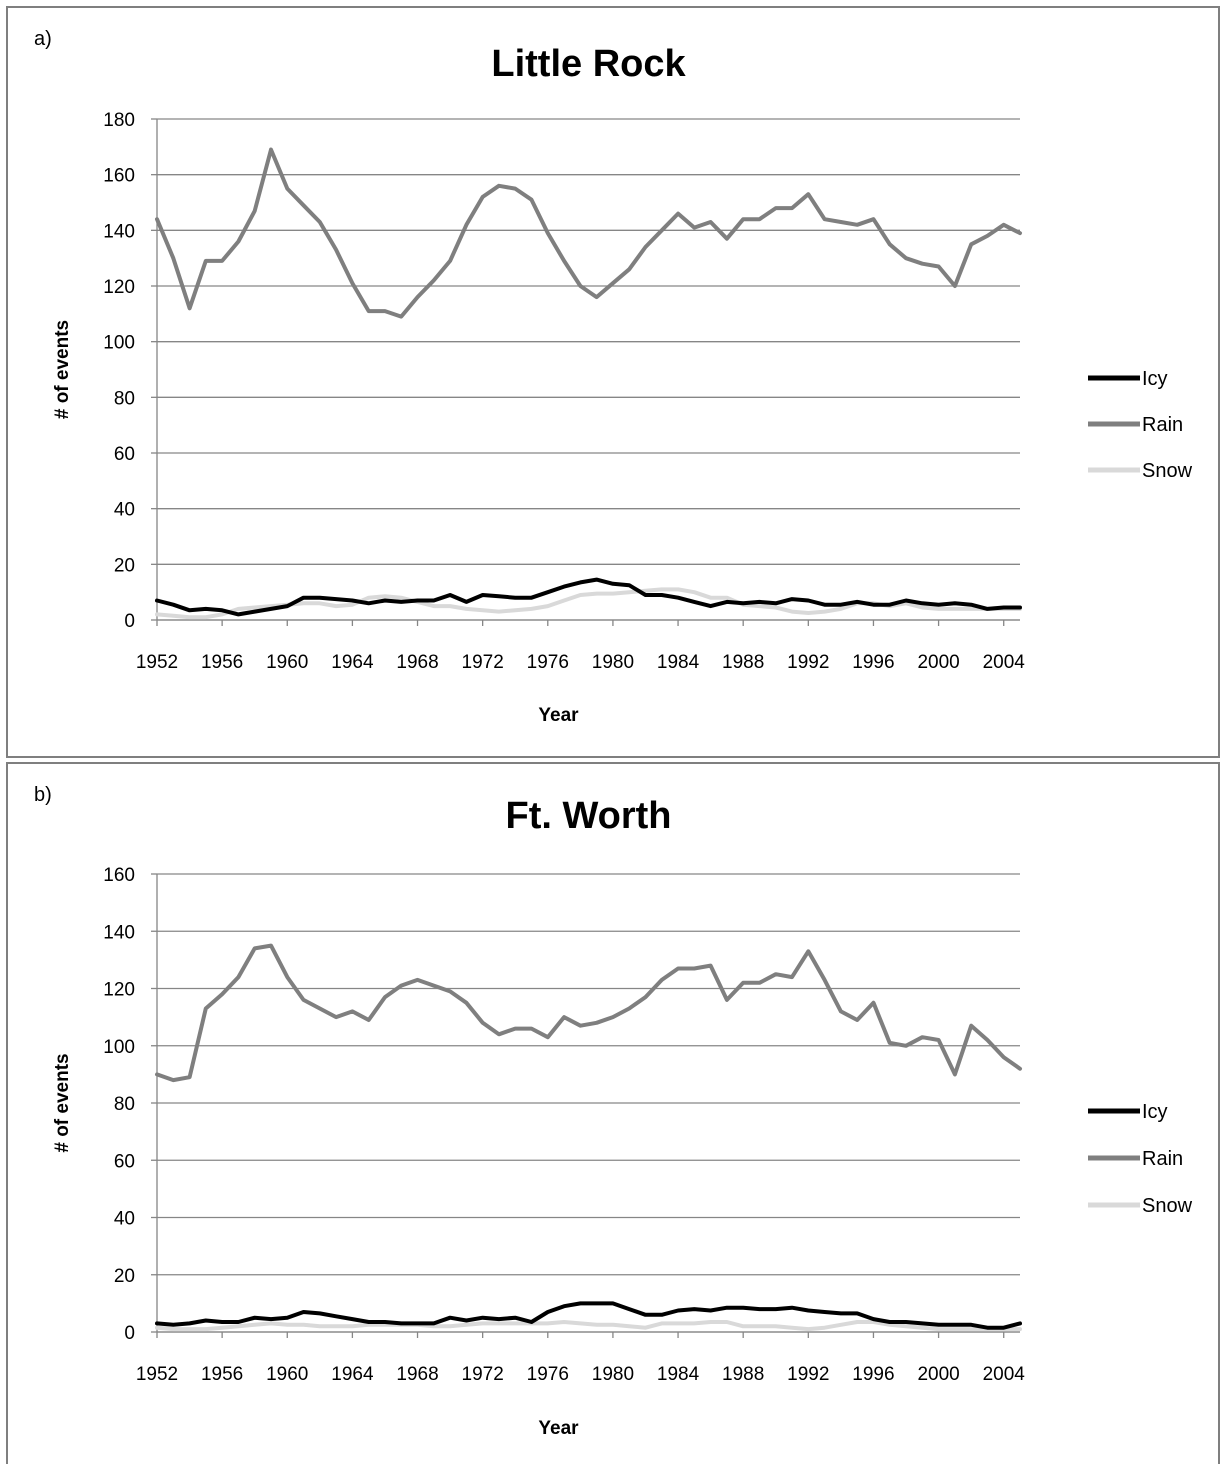  Describe the element at coordinates (588, 816) in the screenshot. I see `chart-title: Ft. Worth` at that location.